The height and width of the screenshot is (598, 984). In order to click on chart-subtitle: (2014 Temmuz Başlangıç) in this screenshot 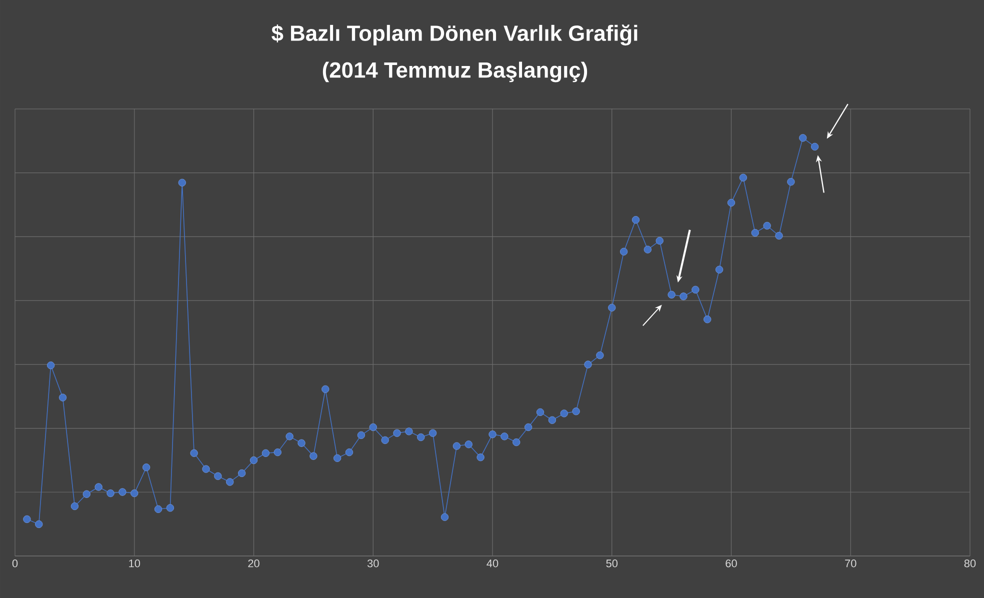, I will do `click(455, 72)`.